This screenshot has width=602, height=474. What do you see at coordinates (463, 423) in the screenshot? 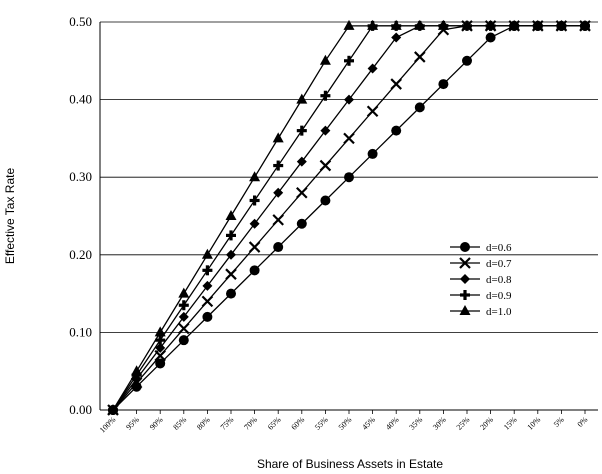
I see `x-tick-label: 25%` at bounding box center [463, 423].